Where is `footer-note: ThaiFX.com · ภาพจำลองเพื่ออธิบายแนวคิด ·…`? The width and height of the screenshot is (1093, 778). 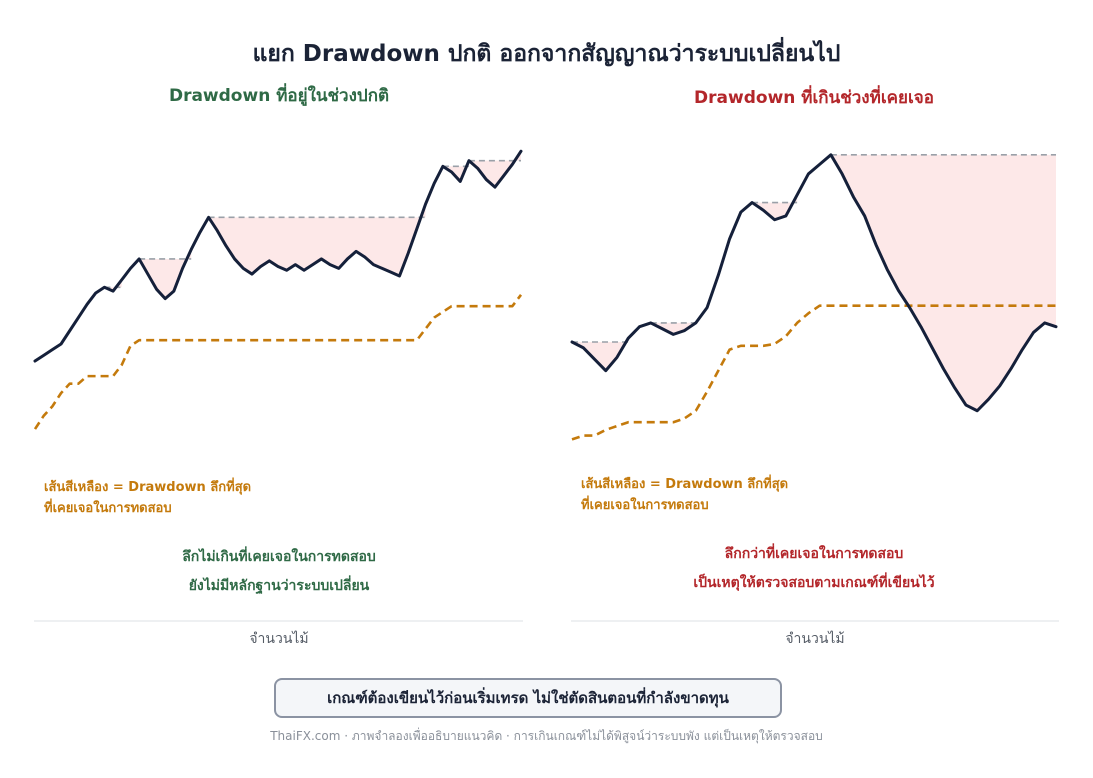
footer-note: ThaiFX.com · ภาพจำลองเพื่ออธิบายแนวคิด ·… is located at coordinates (546, 736).